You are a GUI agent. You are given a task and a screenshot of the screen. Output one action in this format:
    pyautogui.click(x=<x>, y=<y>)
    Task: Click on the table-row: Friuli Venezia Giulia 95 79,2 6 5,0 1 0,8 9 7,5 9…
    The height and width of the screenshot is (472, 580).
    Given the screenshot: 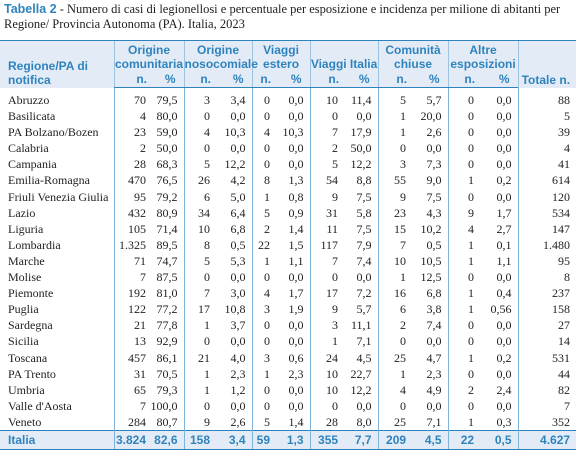 What is the action you would take?
    pyautogui.click(x=288, y=196)
    